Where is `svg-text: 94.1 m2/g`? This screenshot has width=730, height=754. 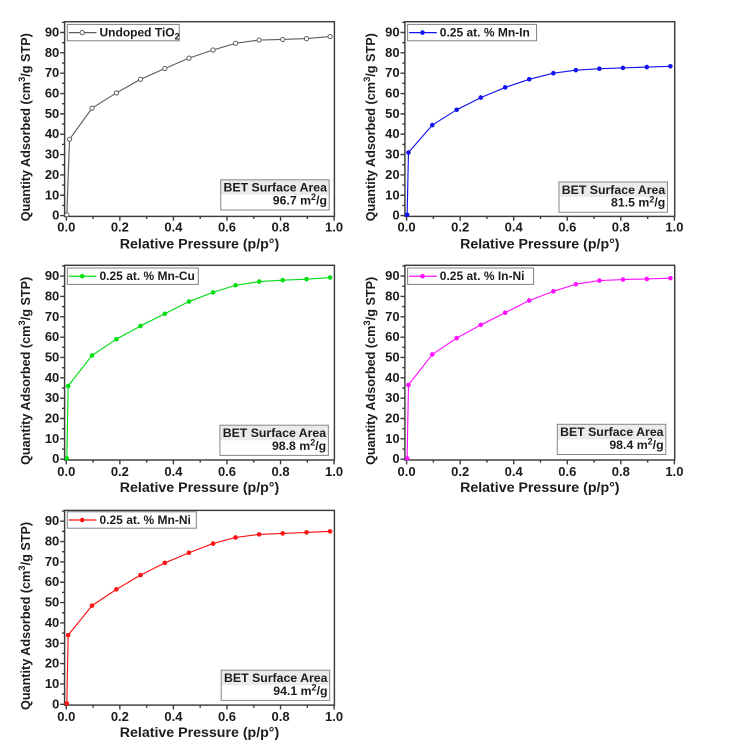 svg-text: 94.1 m2/g is located at coordinates (300, 690).